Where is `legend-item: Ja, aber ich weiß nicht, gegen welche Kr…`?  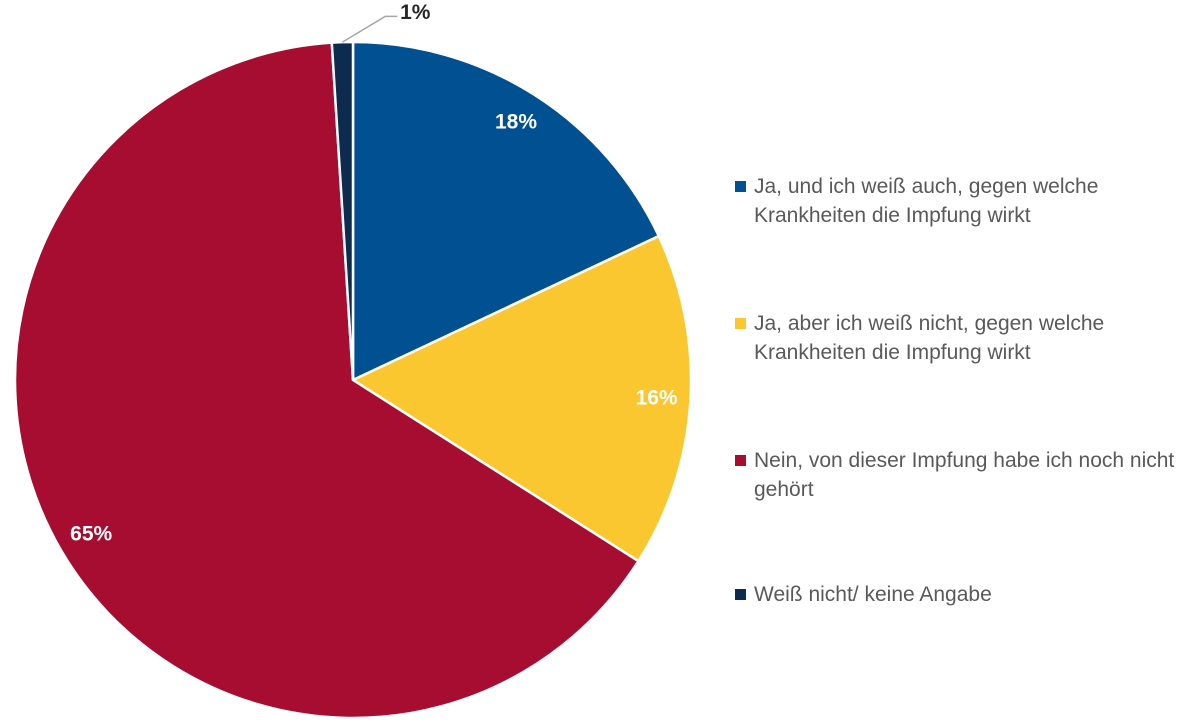 legend-item: Ja, aber ich weiß nicht, gegen welche Kr… is located at coordinates (955, 338).